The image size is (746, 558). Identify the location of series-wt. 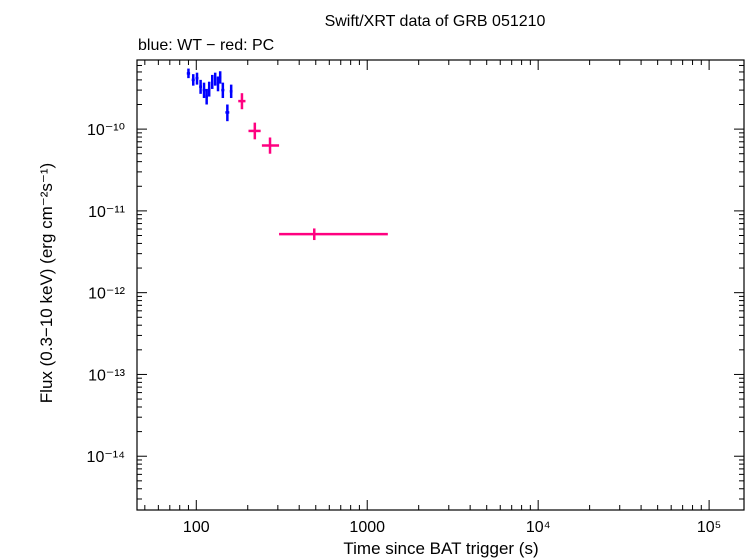
(209, 95).